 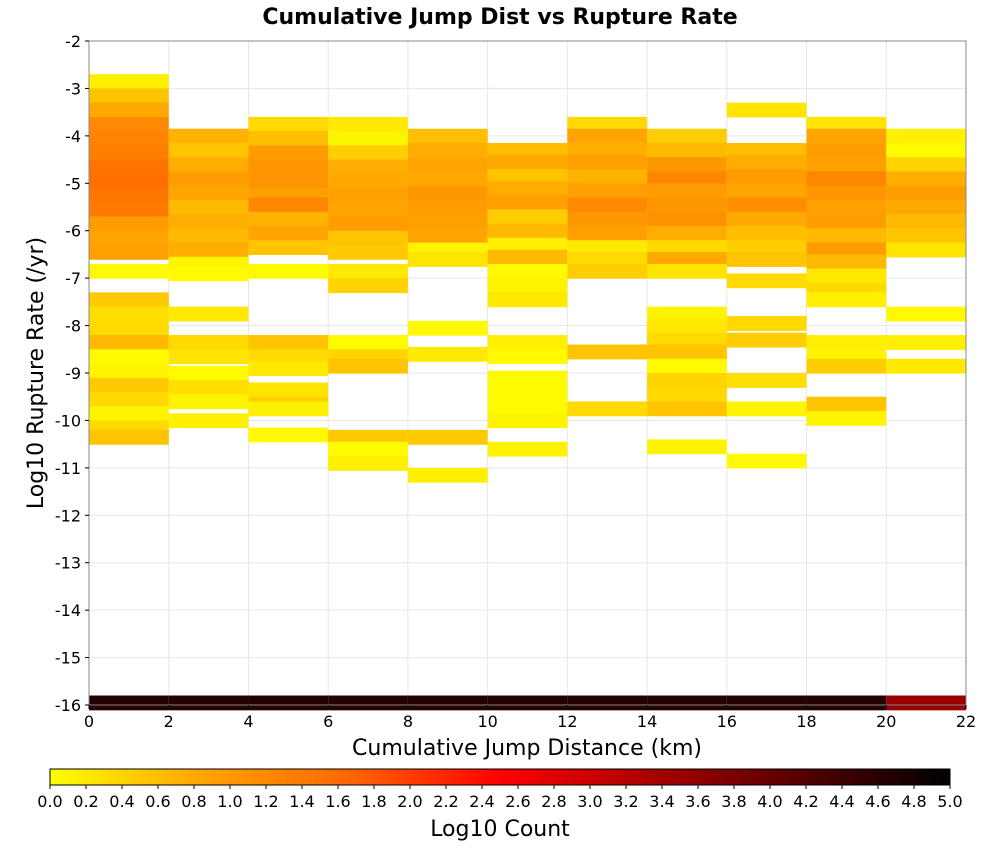 I want to click on x-tick-label: 16, so click(x=727, y=721).